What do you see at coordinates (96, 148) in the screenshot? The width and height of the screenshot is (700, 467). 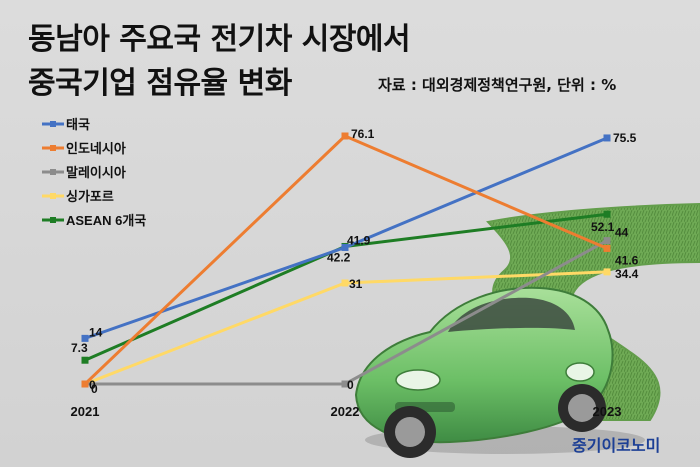 I see `legend-label: 인도네시아` at bounding box center [96, 148].